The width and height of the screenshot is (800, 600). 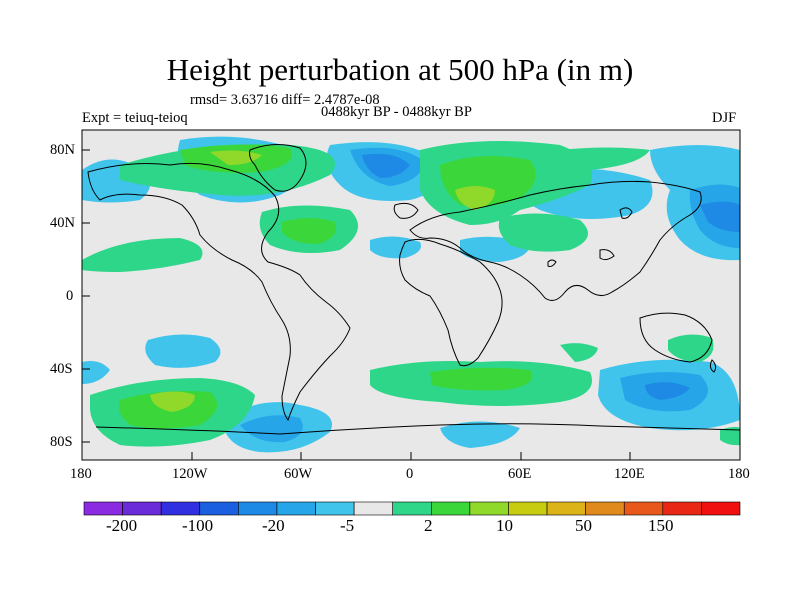 What do you see at coordinates (198, 525) in the screenshot?
I see `colorbar-label: -100` at bounding box center [198, 525].